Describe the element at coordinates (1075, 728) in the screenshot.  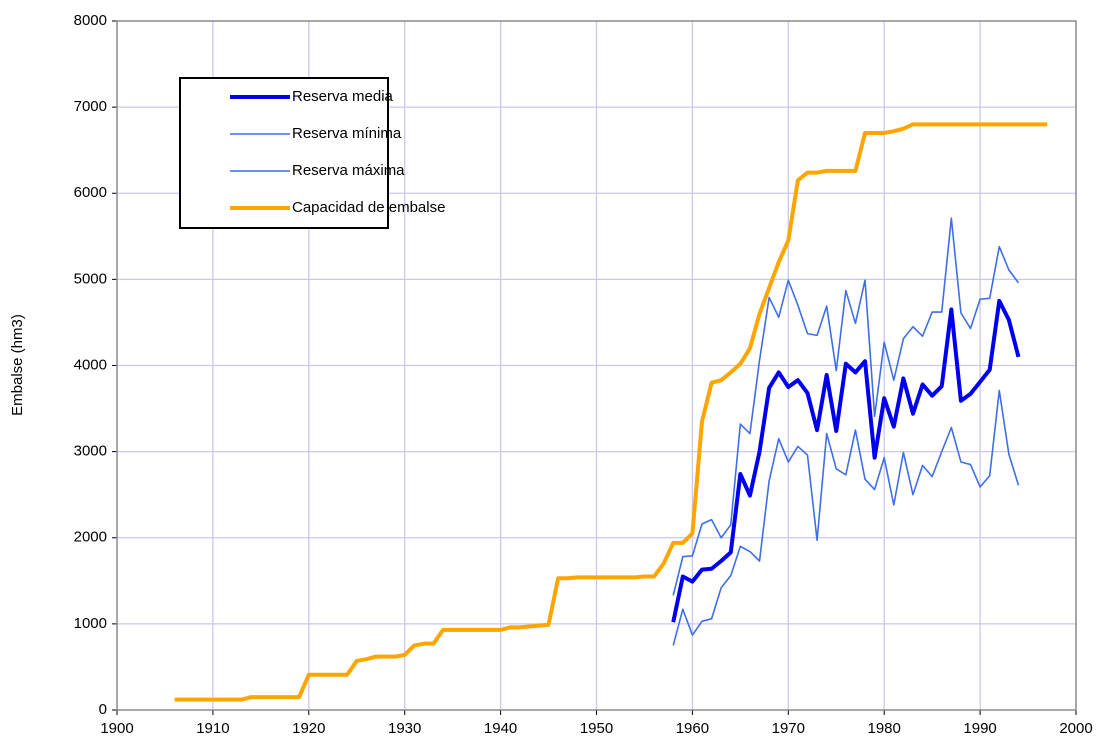
I see `x-tick-label: 2000` at that location.